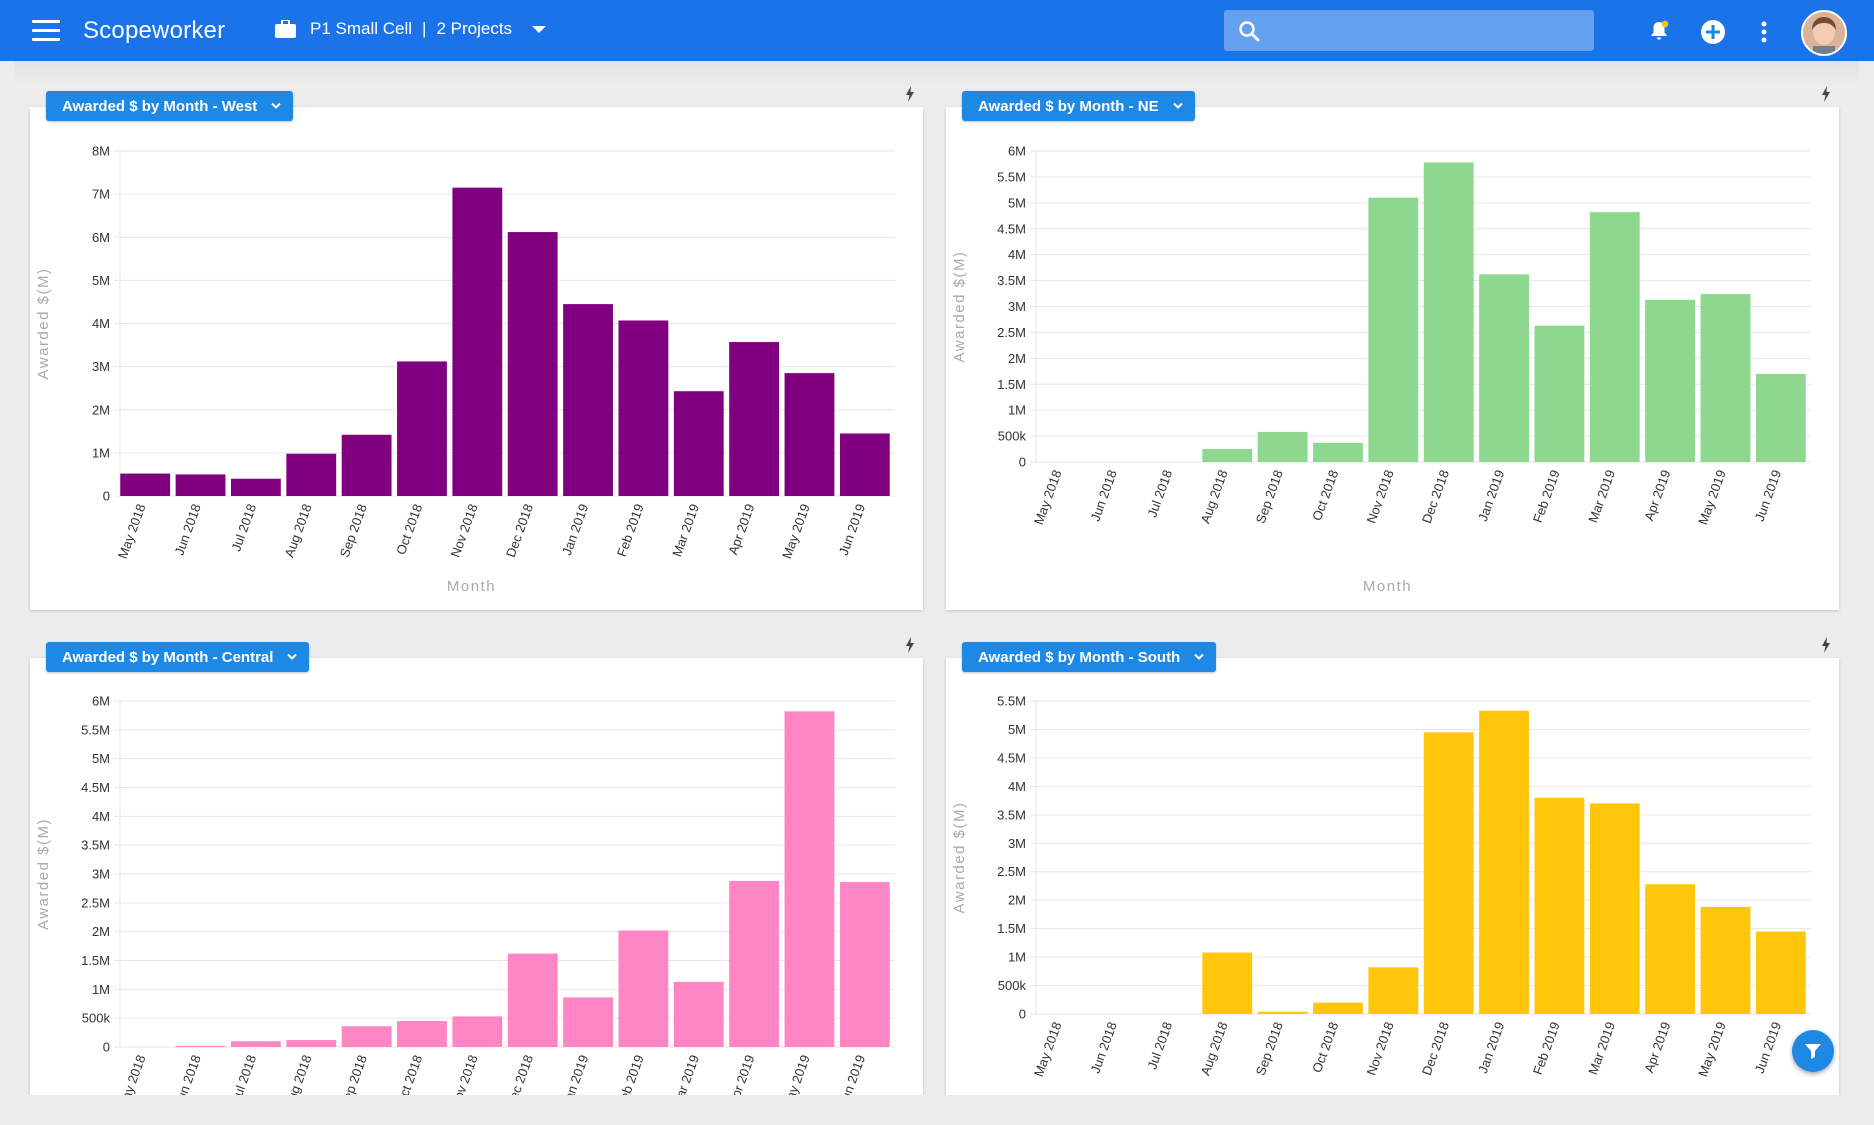 Image resolution: width=1874 pixels, height=1125 pixels. What do you see at coordinates (1079, 657) in the screenshot?
I see `panel-title-south: Awarded $ by Month - South` at bounding box center [1079, 657].